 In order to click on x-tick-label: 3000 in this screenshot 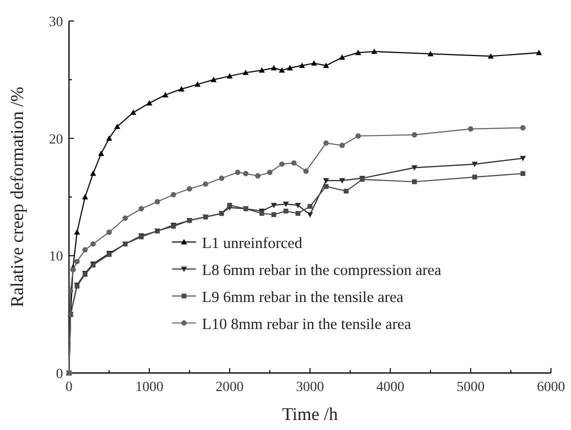, I will do `click(310, 387)`.